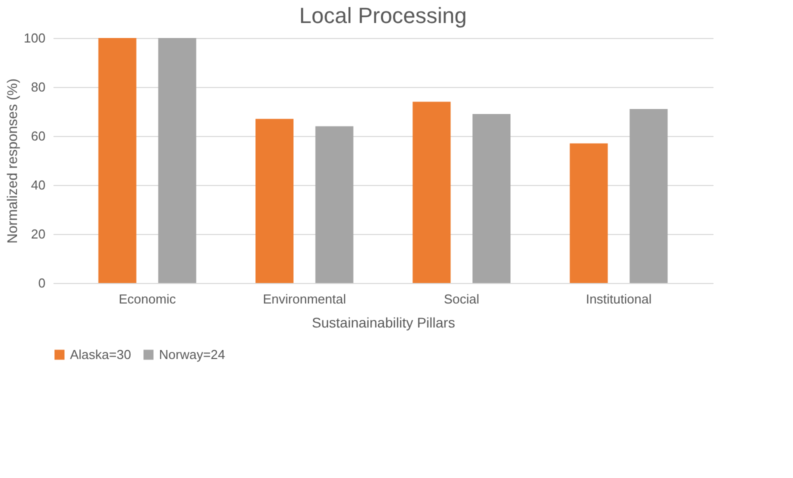 This screenshot has width=793, height=478. What do you see at coordinates (147, 299) in the screenshot?
I see `x-tick-label: Economic` at bounding box center [147, 299].